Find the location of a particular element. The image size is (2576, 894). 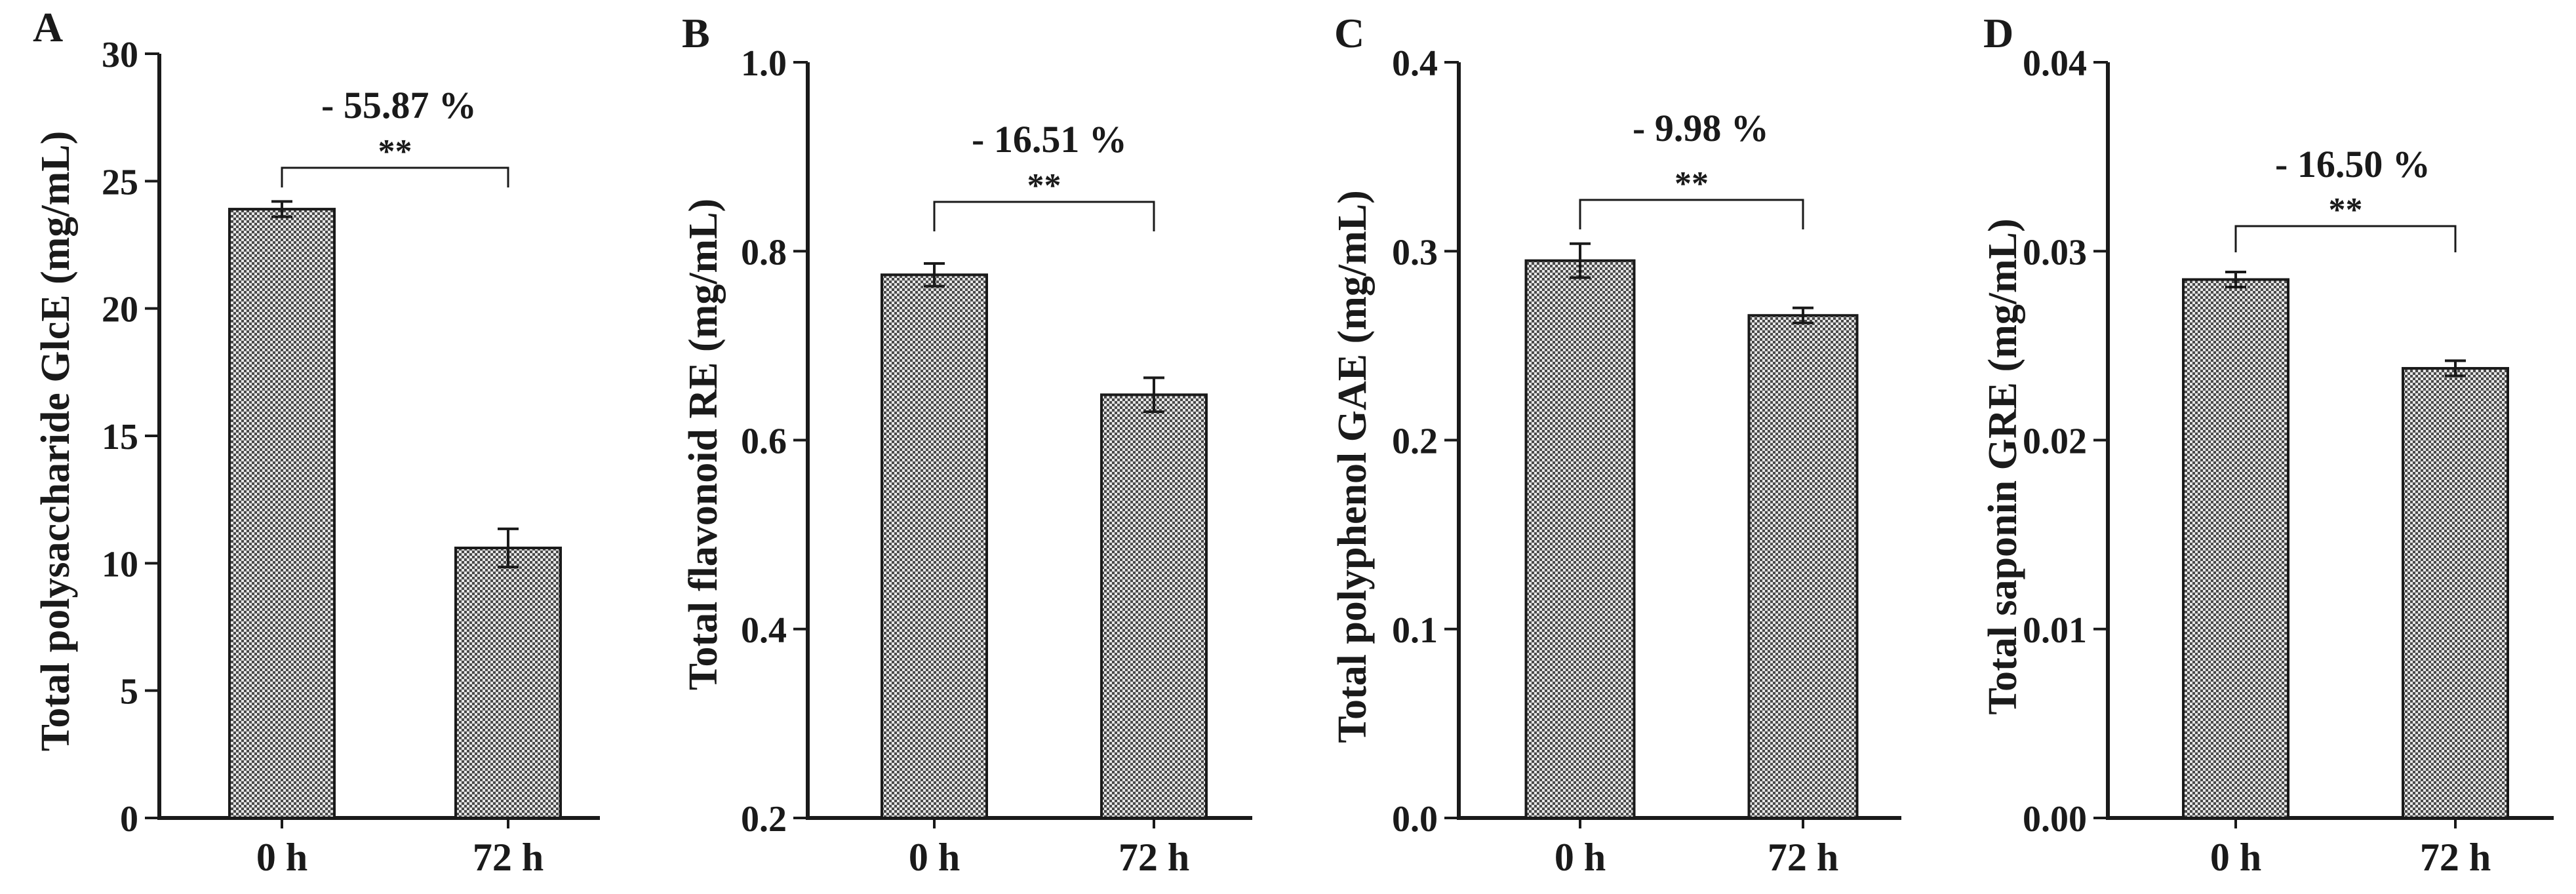

y-tick-label-d: 0.02 is located at coordinates (2055, 441).